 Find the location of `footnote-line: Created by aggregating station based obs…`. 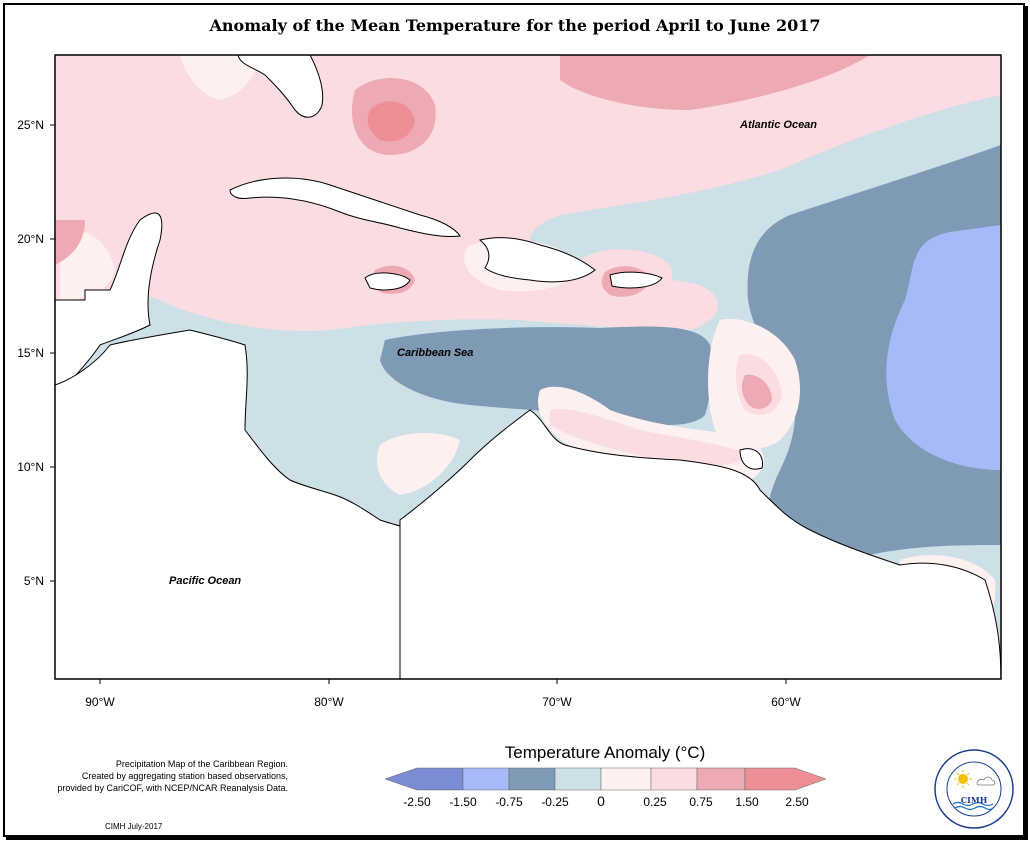

footnote-line: Created by aggregating station based obs… is located at coordinates (184, 776).